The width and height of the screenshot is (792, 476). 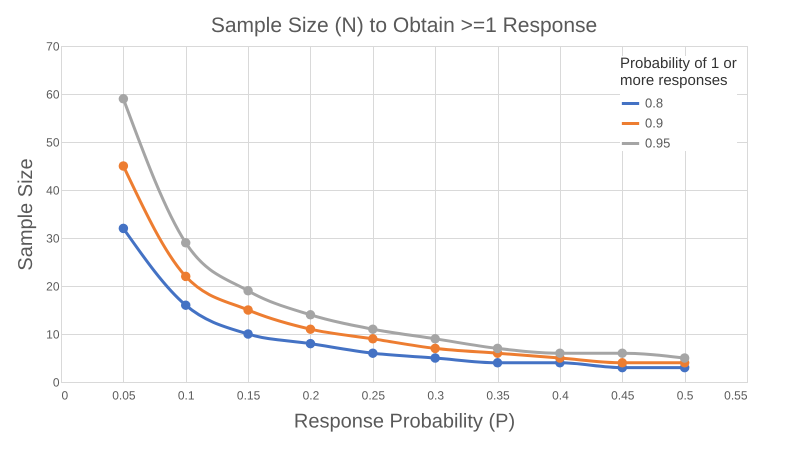 What do you see at coordinates (654, 103) in the screenshot?
I see `legend-label: 0.8` at bounding box center [654, 103].